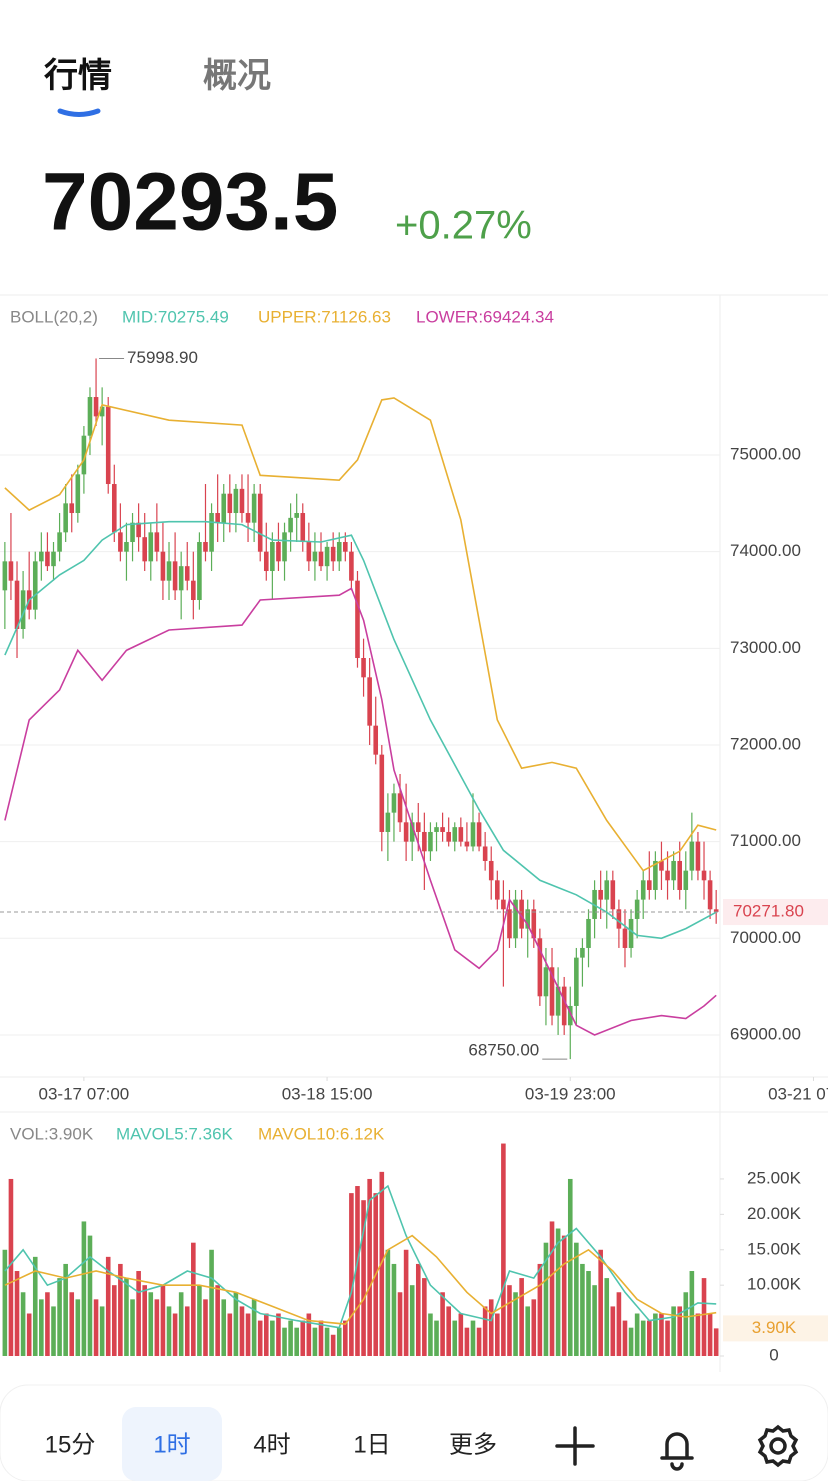 The width and height of the screenshot is (828, 1481). I want to click on y-tick-label: 72000.00, so click(765, 743).